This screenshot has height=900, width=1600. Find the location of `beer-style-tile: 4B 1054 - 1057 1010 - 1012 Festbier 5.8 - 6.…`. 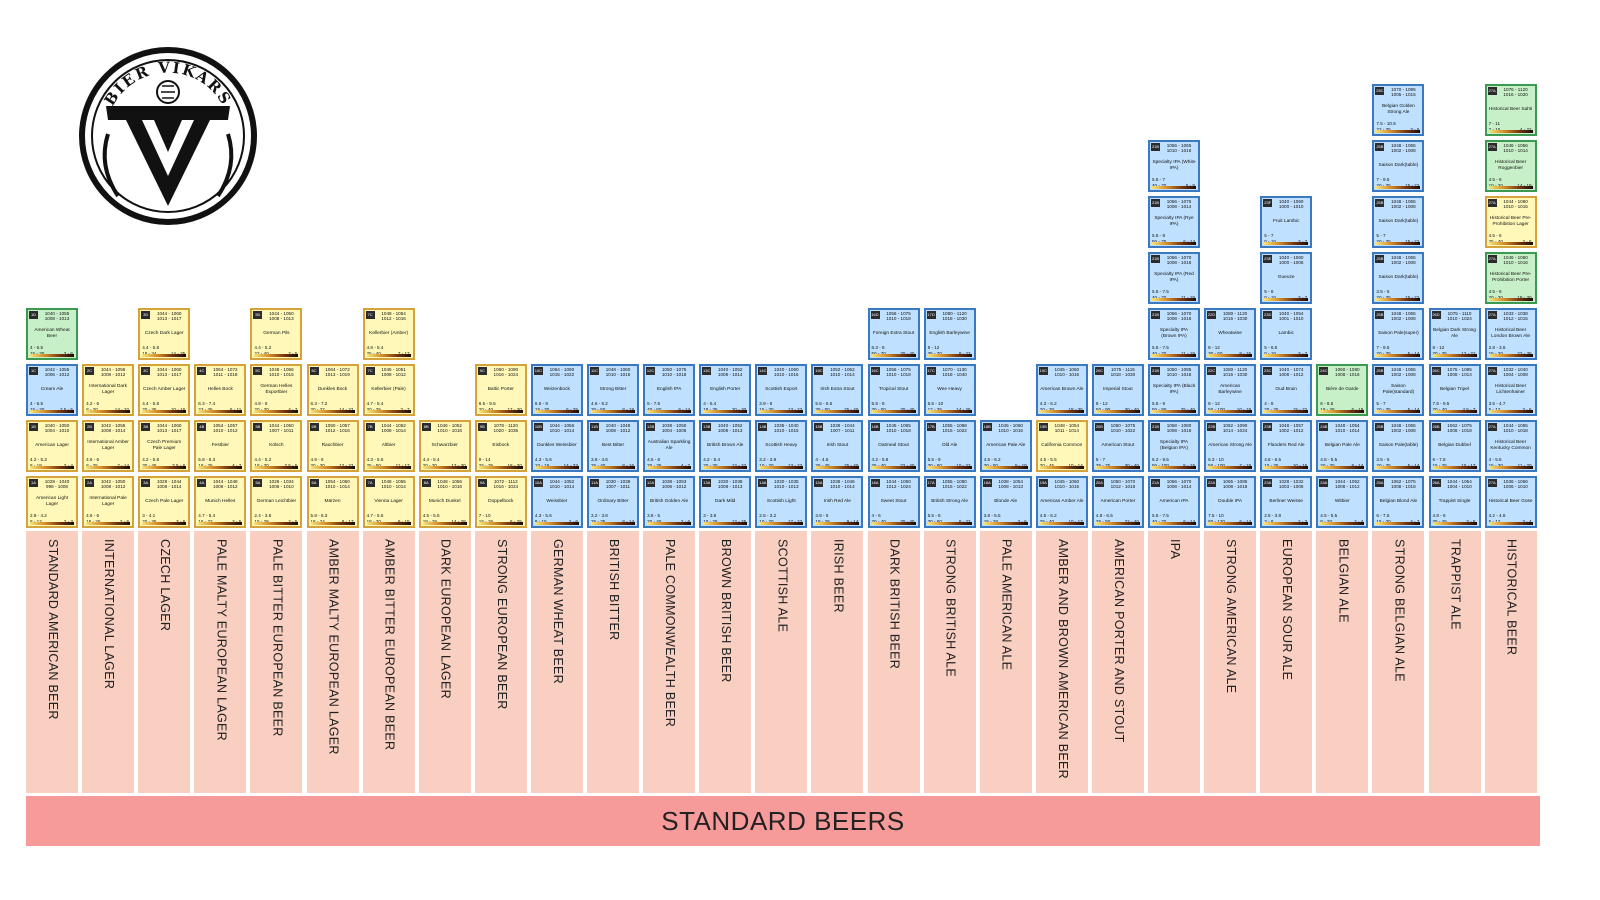

beer-style-tile: 4B 1054 - 1057 1010 - 1012 Festbier 5.8 - 6.… is located at coordinates (220, 446).